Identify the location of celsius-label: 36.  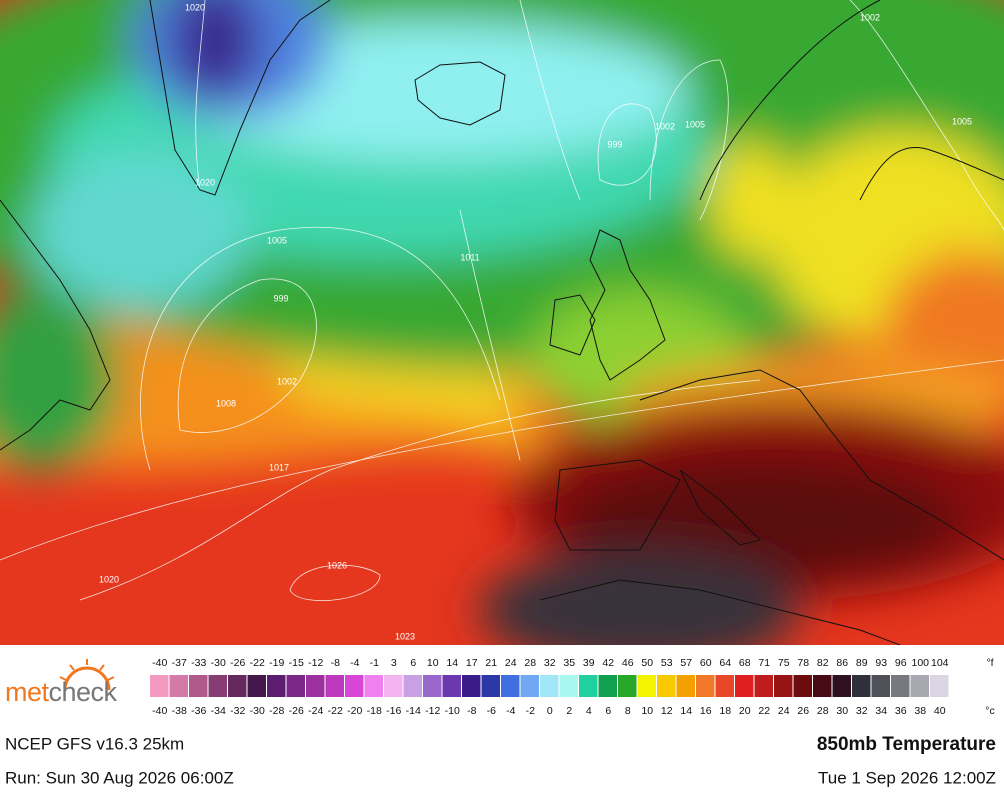
(901, 711).